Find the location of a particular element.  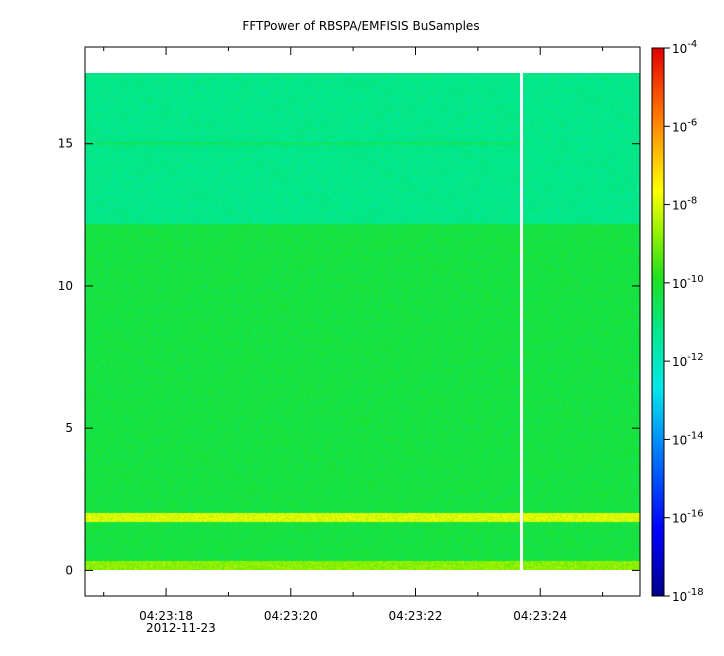

colorbar-tick-label: 10⁻¹⁶ is located at coordinates (688, 517).